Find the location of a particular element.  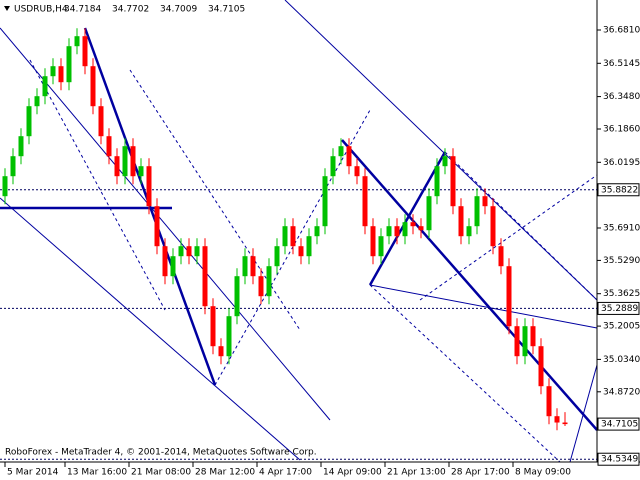

header-close: 34.7105 is located at coordinates (226, 10).